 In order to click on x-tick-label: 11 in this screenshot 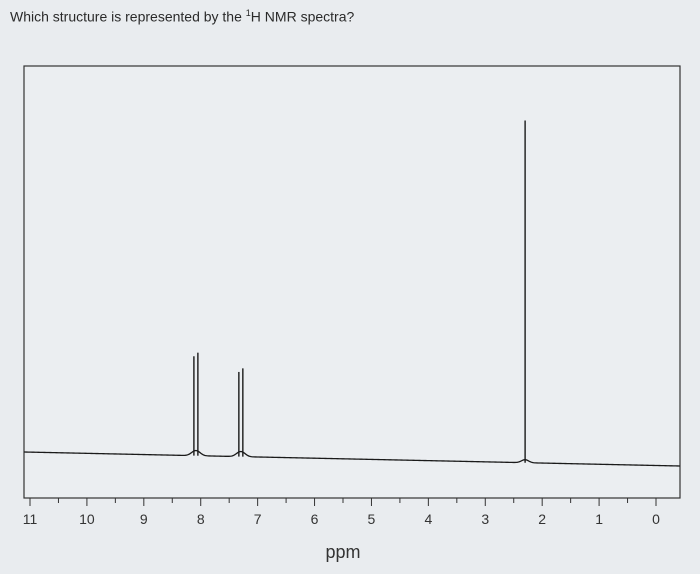, I will do `click(30, 519)`.